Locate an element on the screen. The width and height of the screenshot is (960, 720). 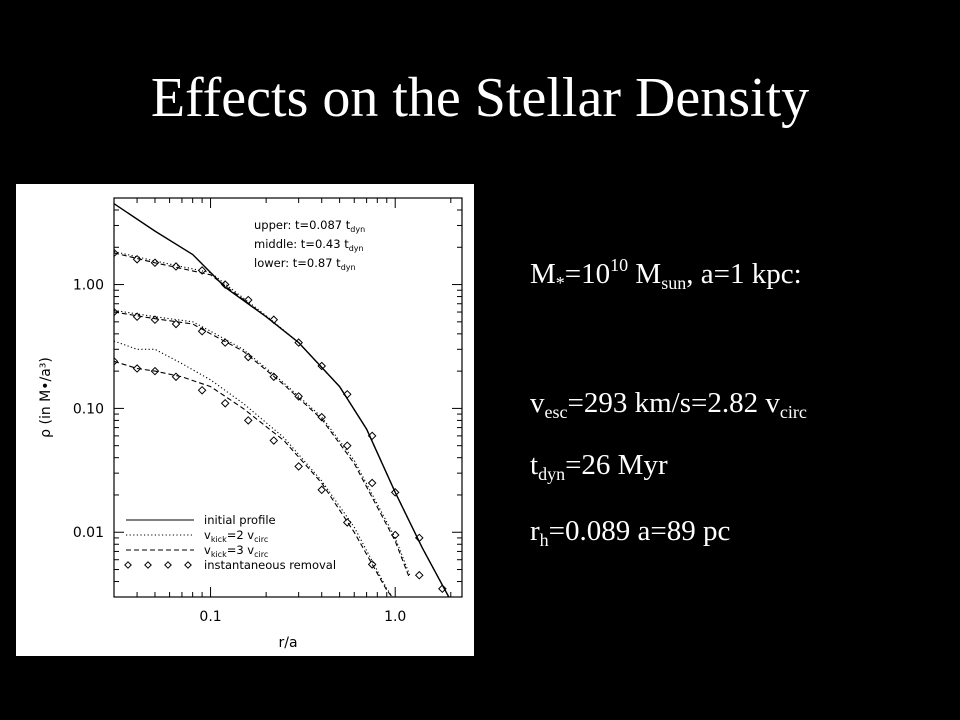
style-legend-entry: initial profile is located at coordinates (240, 520).